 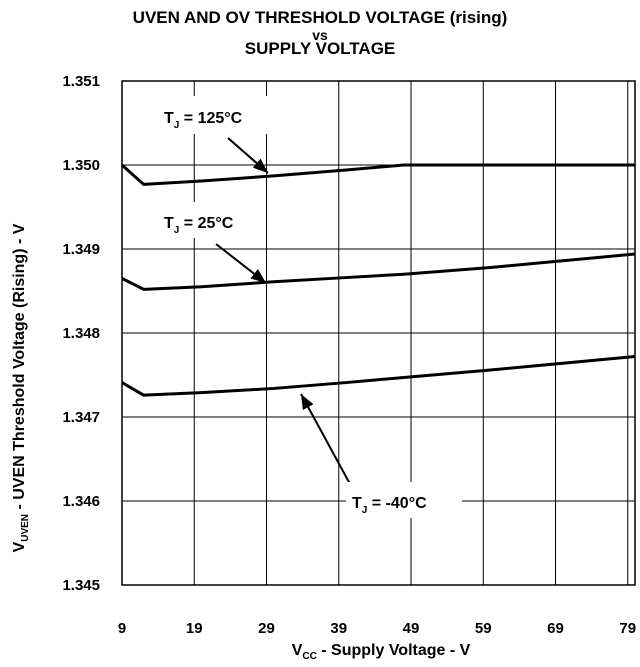 I want to click on x-tick-label: 59, so click(x=483, y=628).